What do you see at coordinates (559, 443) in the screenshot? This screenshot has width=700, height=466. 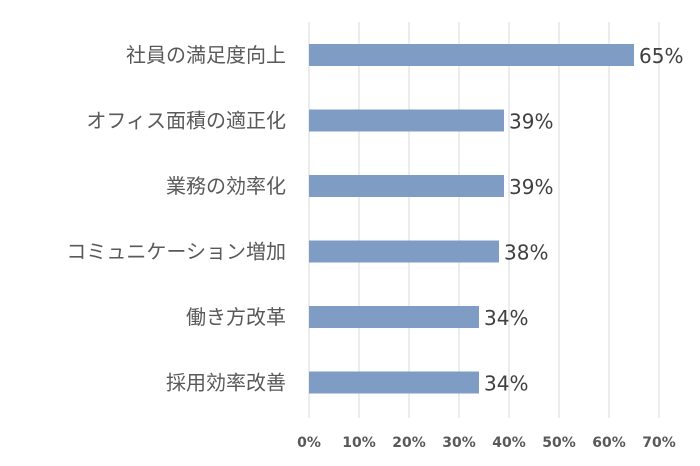 I see `x-tick-label: 50%` at bounding box center [559, 443].